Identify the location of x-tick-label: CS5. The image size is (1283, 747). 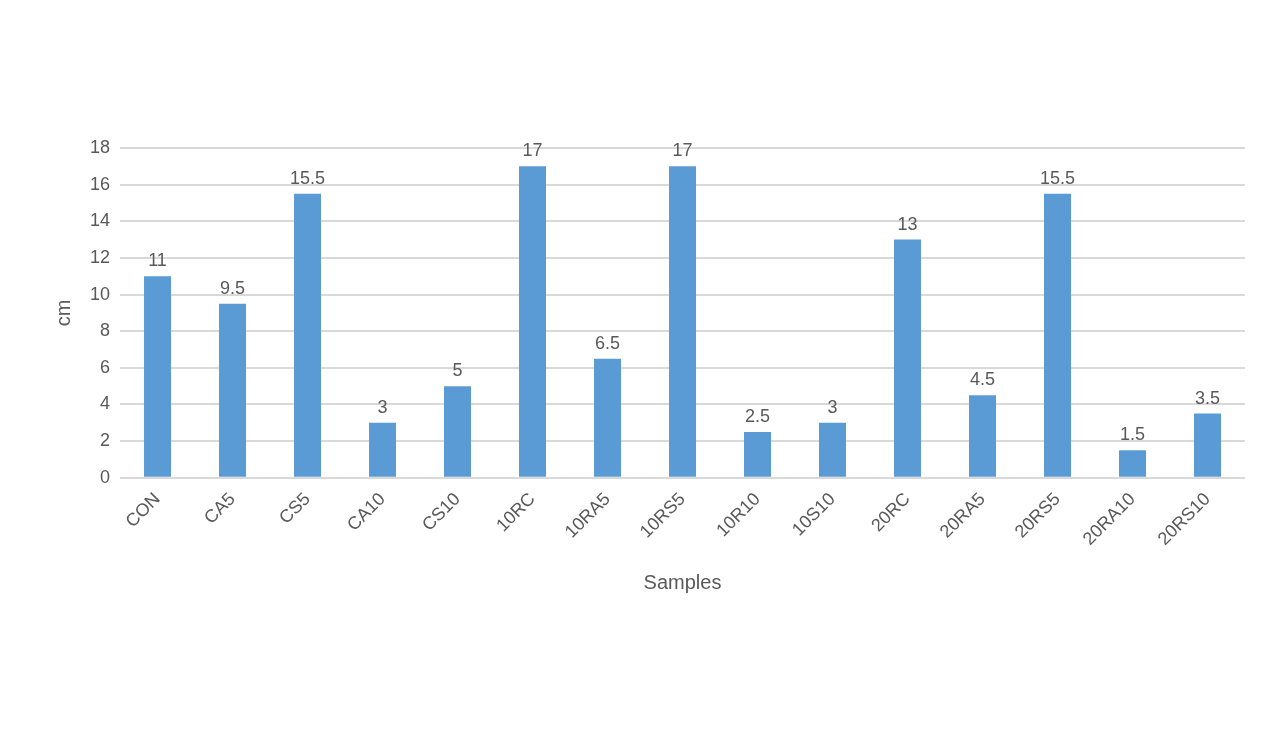
(294, 508).